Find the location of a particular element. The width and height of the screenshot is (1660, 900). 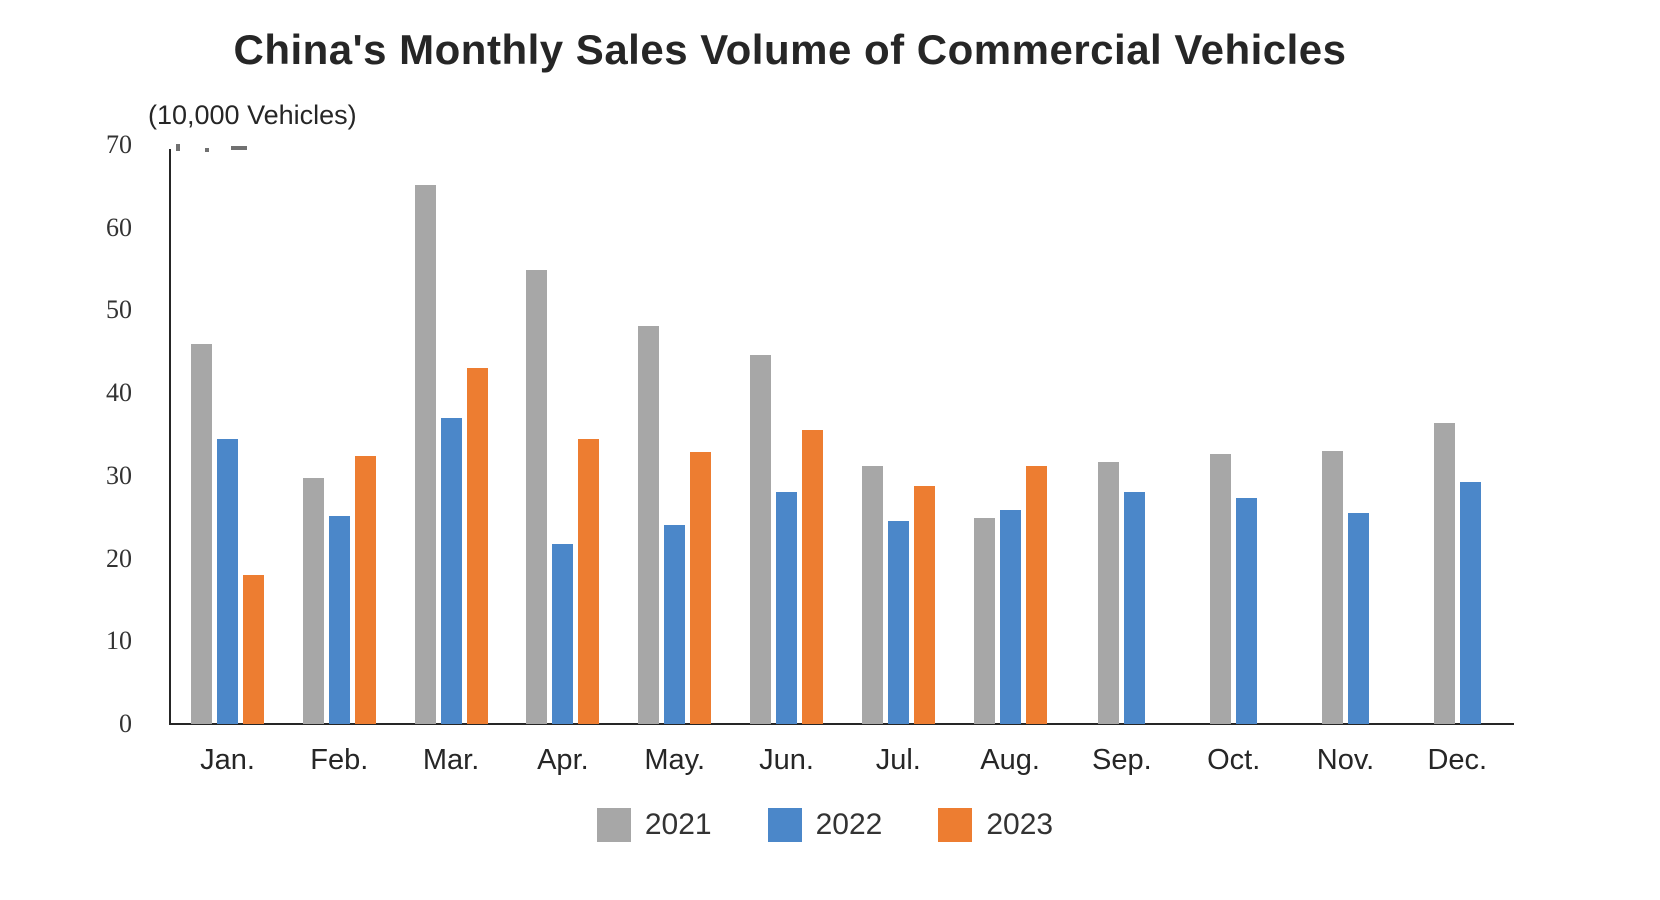

bar-2021-may is located at coordinates (649, 525).